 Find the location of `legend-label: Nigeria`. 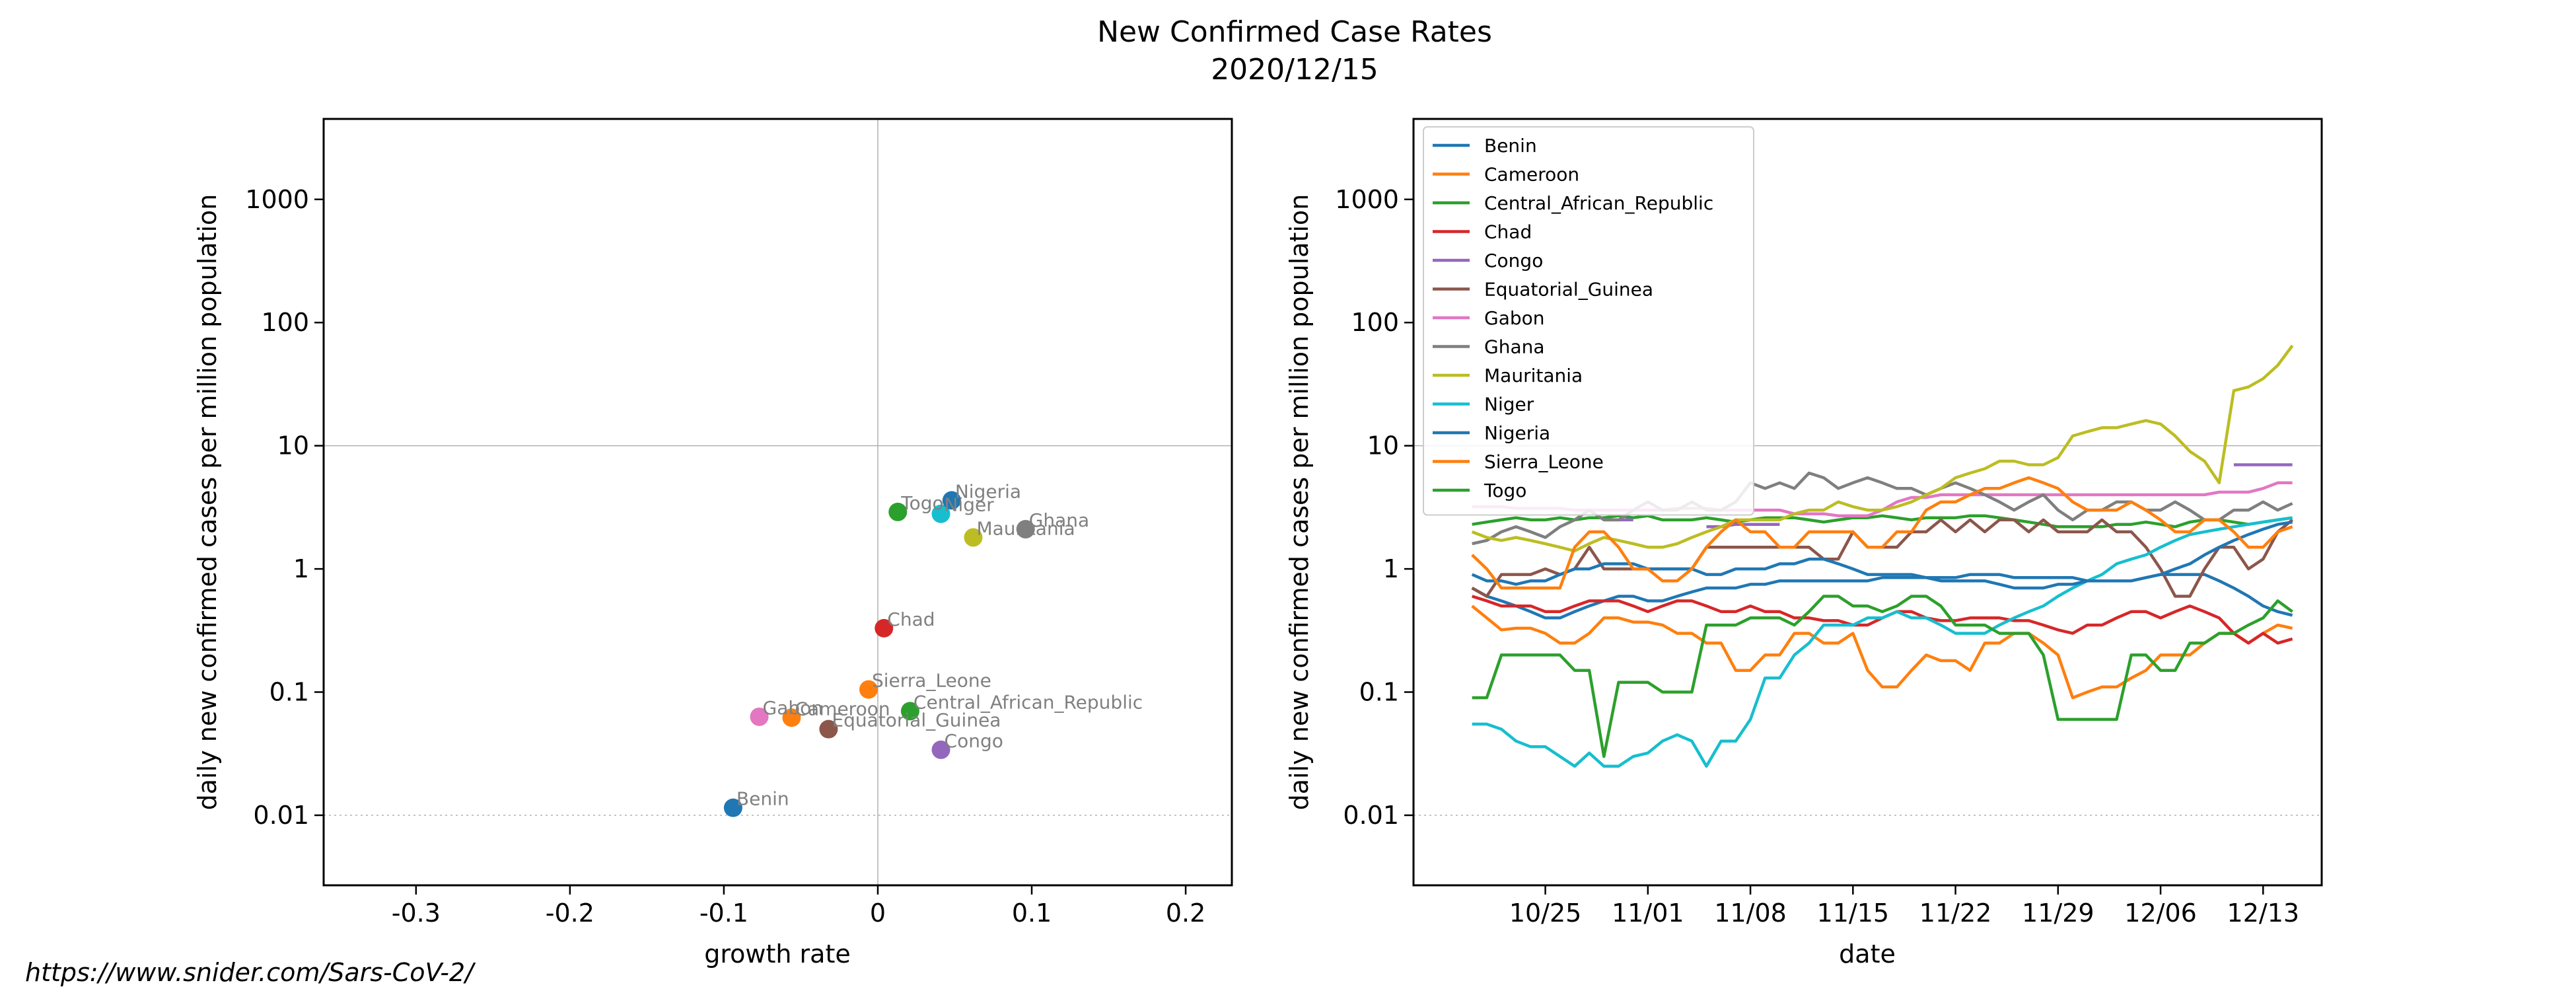

legend-label: Nigeria is located at coordinates (1517, 433).